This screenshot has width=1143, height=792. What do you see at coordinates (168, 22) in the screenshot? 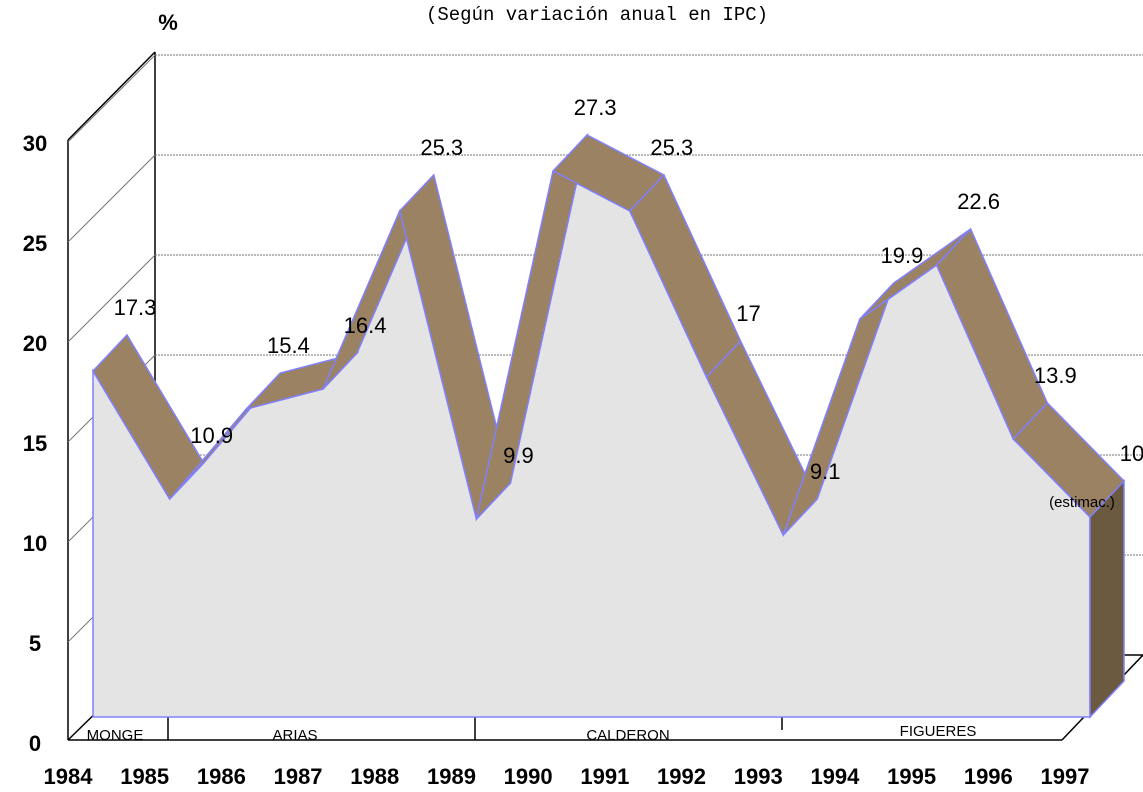
I see `y-axis-label: %` at bounding box center [168, 22].